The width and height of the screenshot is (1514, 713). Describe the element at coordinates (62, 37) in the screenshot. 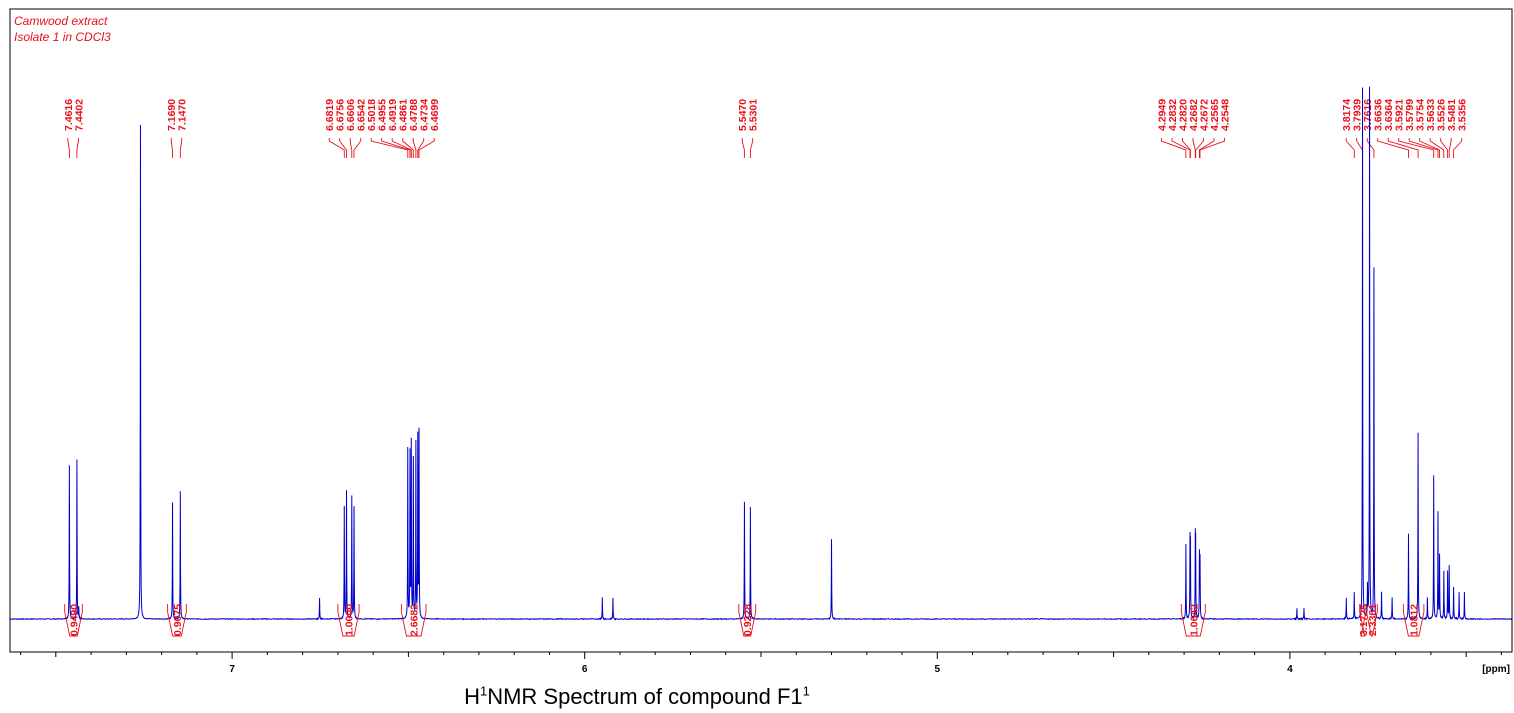

I see `sample-label-line2: Isolate 1 in CDCl3` at that location.